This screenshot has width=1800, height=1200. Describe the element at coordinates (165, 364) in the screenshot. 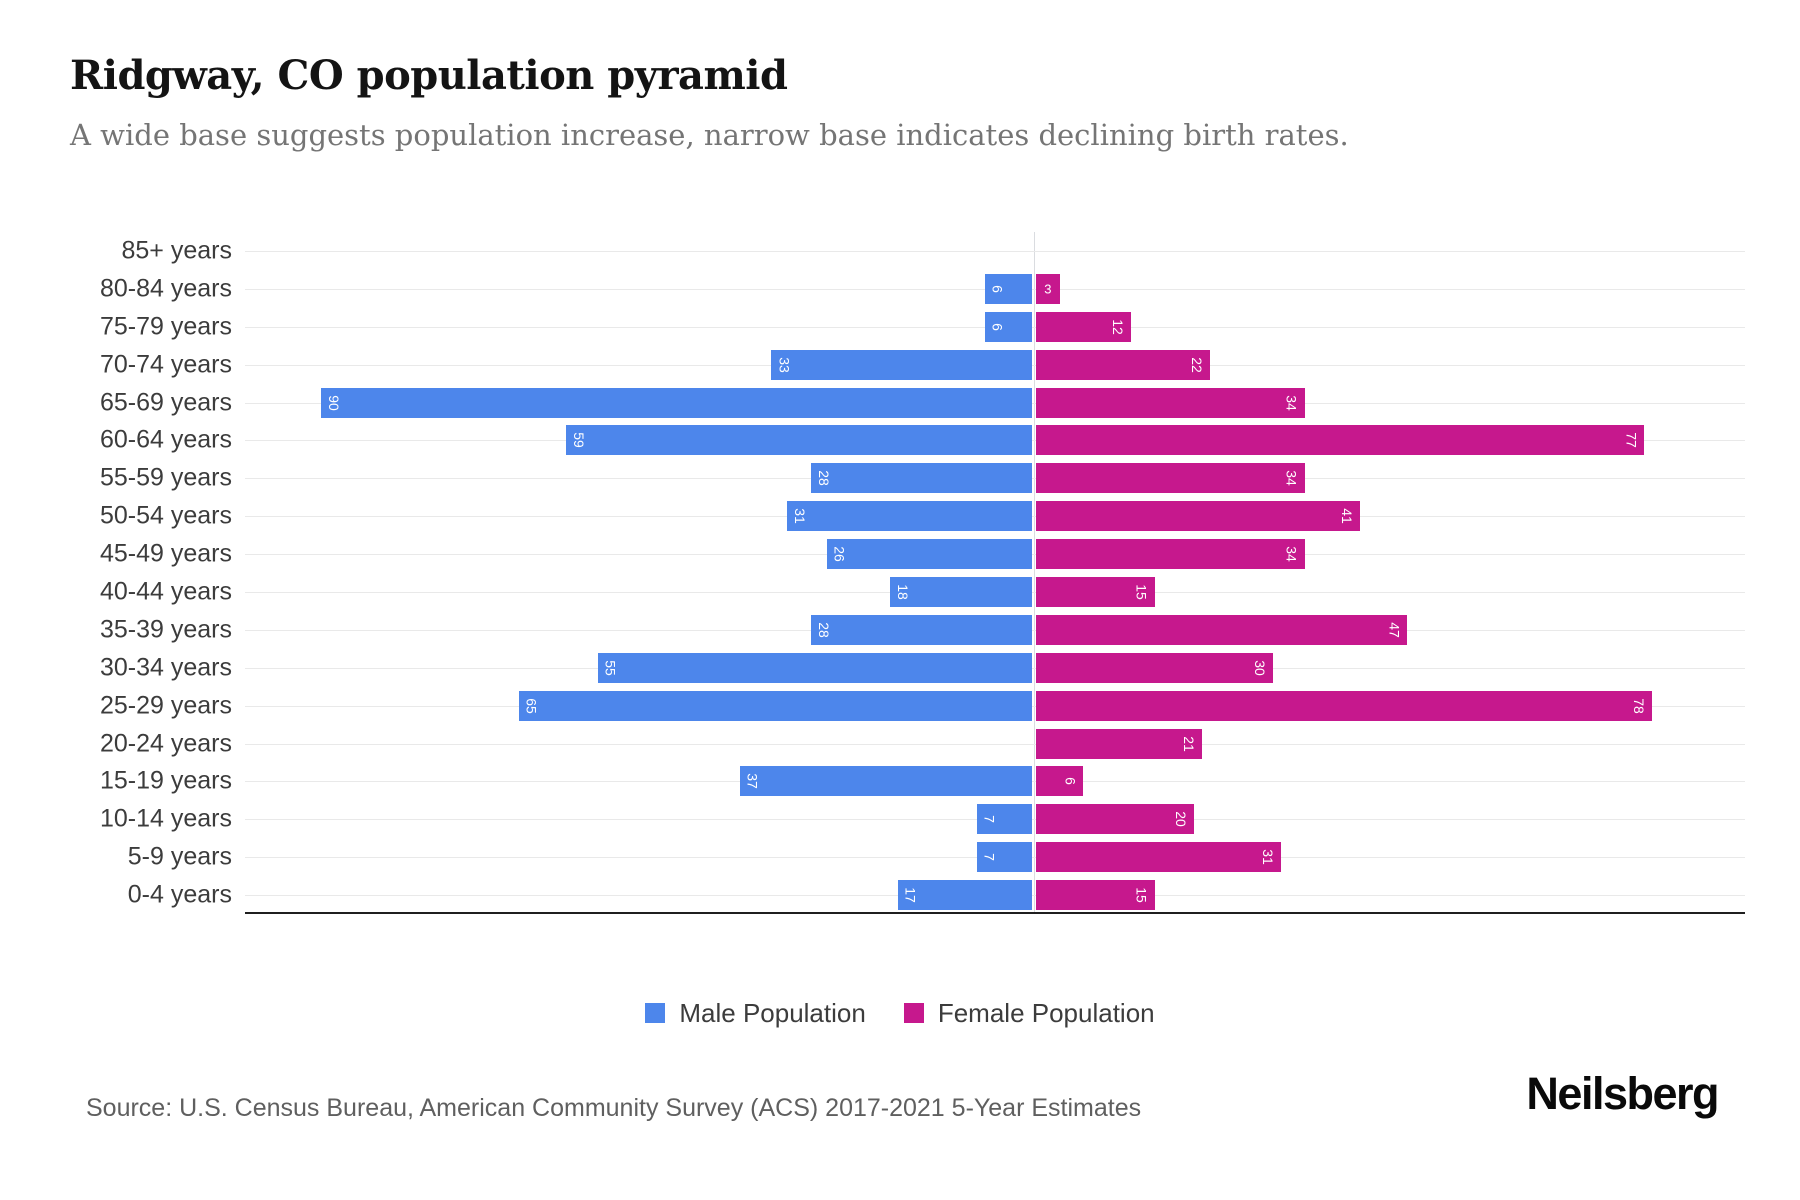

I see `age-label: 70-74 years` at that location.